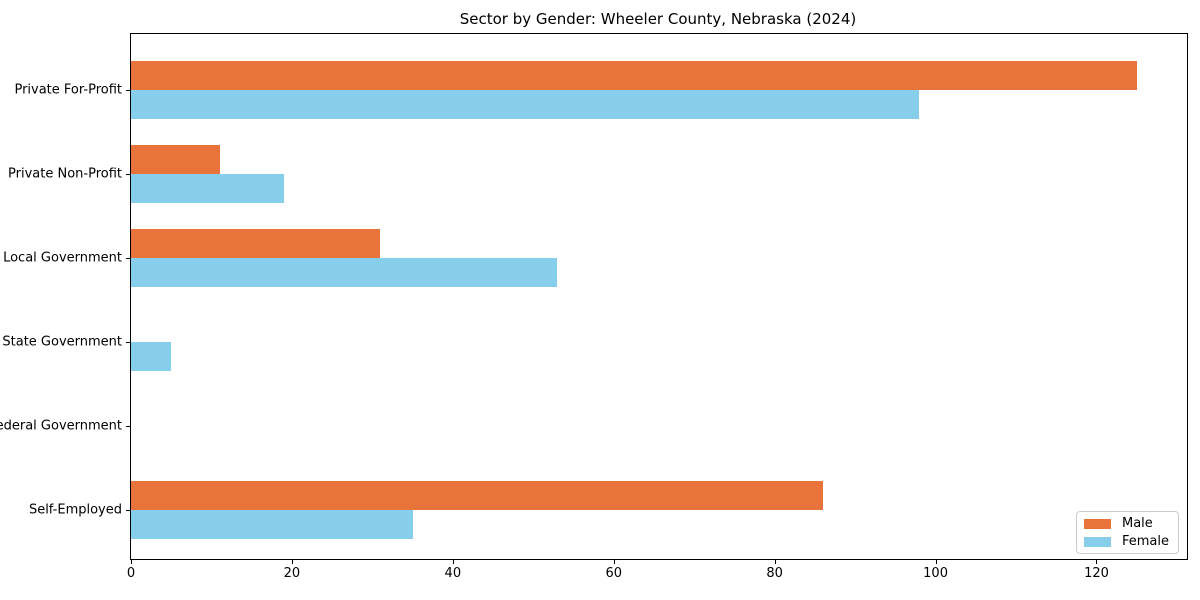 This screenshot has width=1200, height=600. Describe the element at coordinates (1097, 523) in the screenshot. I see `legend-swatch-male` at that location.